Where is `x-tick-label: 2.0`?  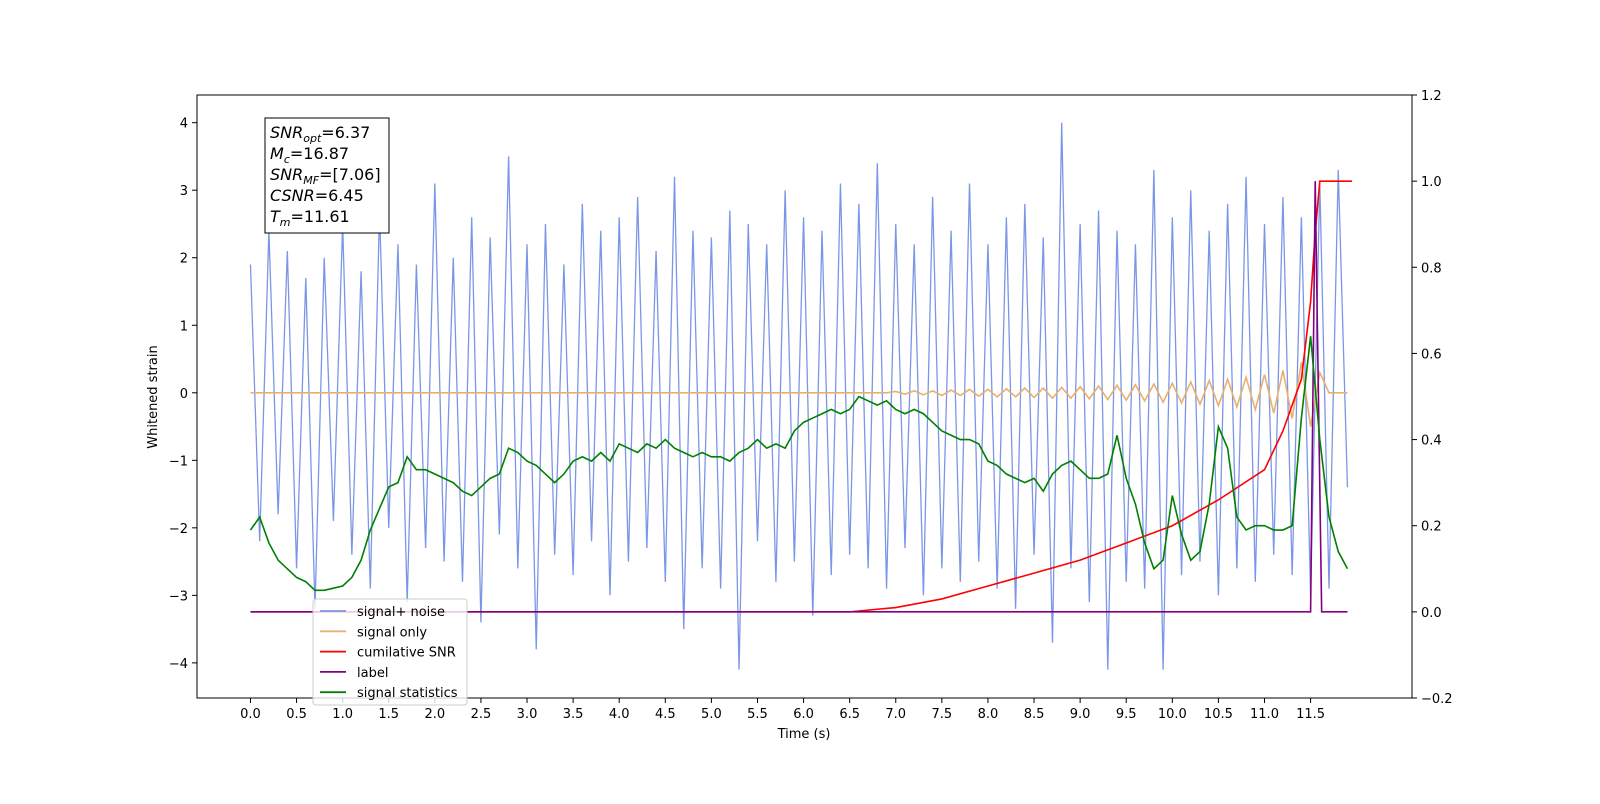
x-tick-label: 2.0 is located at coordinates (434, 714).